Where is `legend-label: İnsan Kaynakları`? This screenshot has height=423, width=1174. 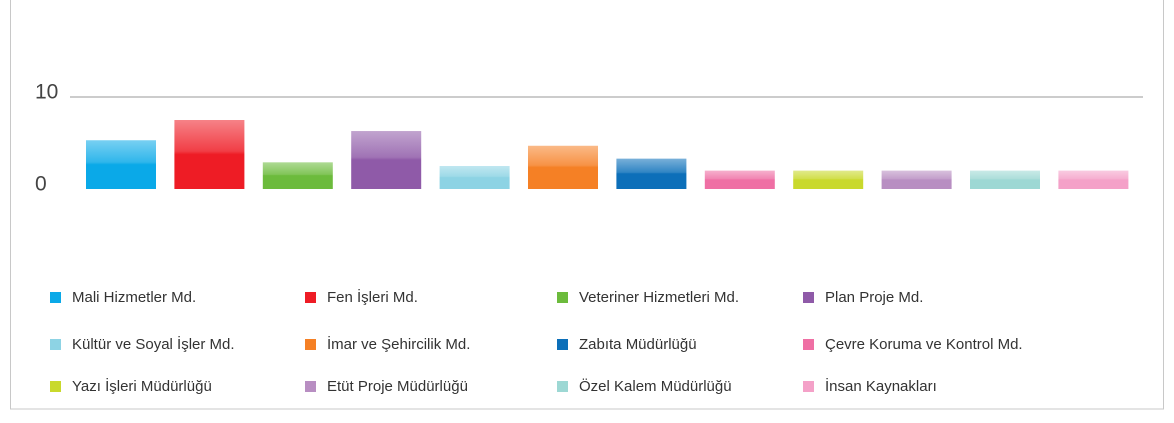
legend-label: İnsan Kaynakları is located at coordinates (881, 386).